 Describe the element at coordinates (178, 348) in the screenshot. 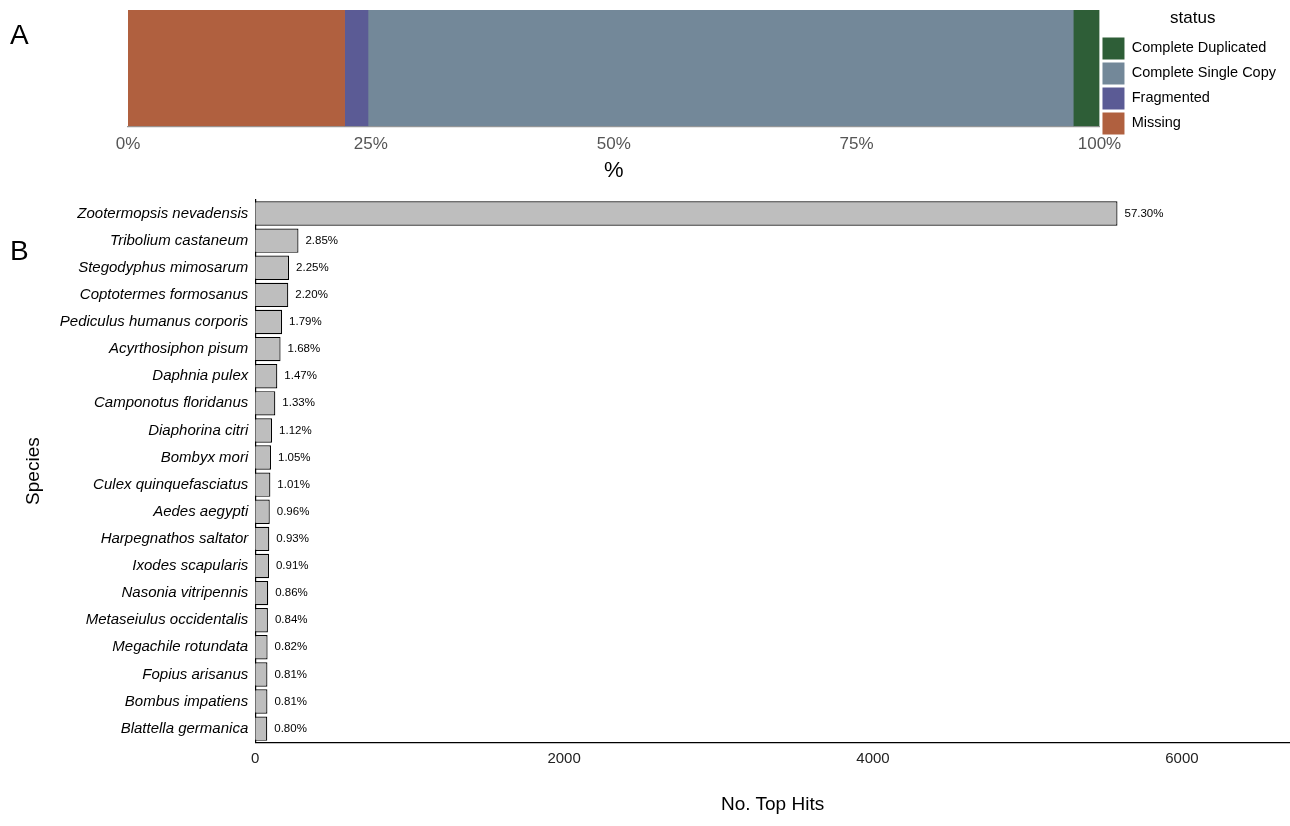

I see `y-tick-label: Acyrthosiphon pisum` at that location.